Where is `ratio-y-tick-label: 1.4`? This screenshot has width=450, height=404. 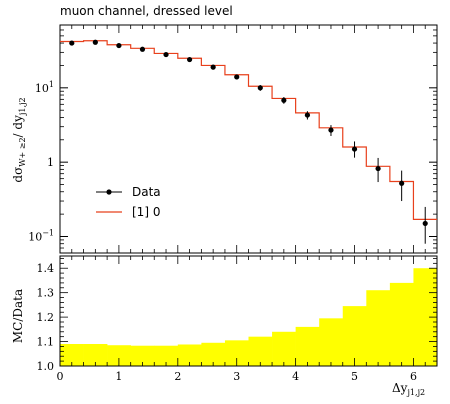
ratio-y-tick-label: 1.4 is located at coordinates (46, 268).